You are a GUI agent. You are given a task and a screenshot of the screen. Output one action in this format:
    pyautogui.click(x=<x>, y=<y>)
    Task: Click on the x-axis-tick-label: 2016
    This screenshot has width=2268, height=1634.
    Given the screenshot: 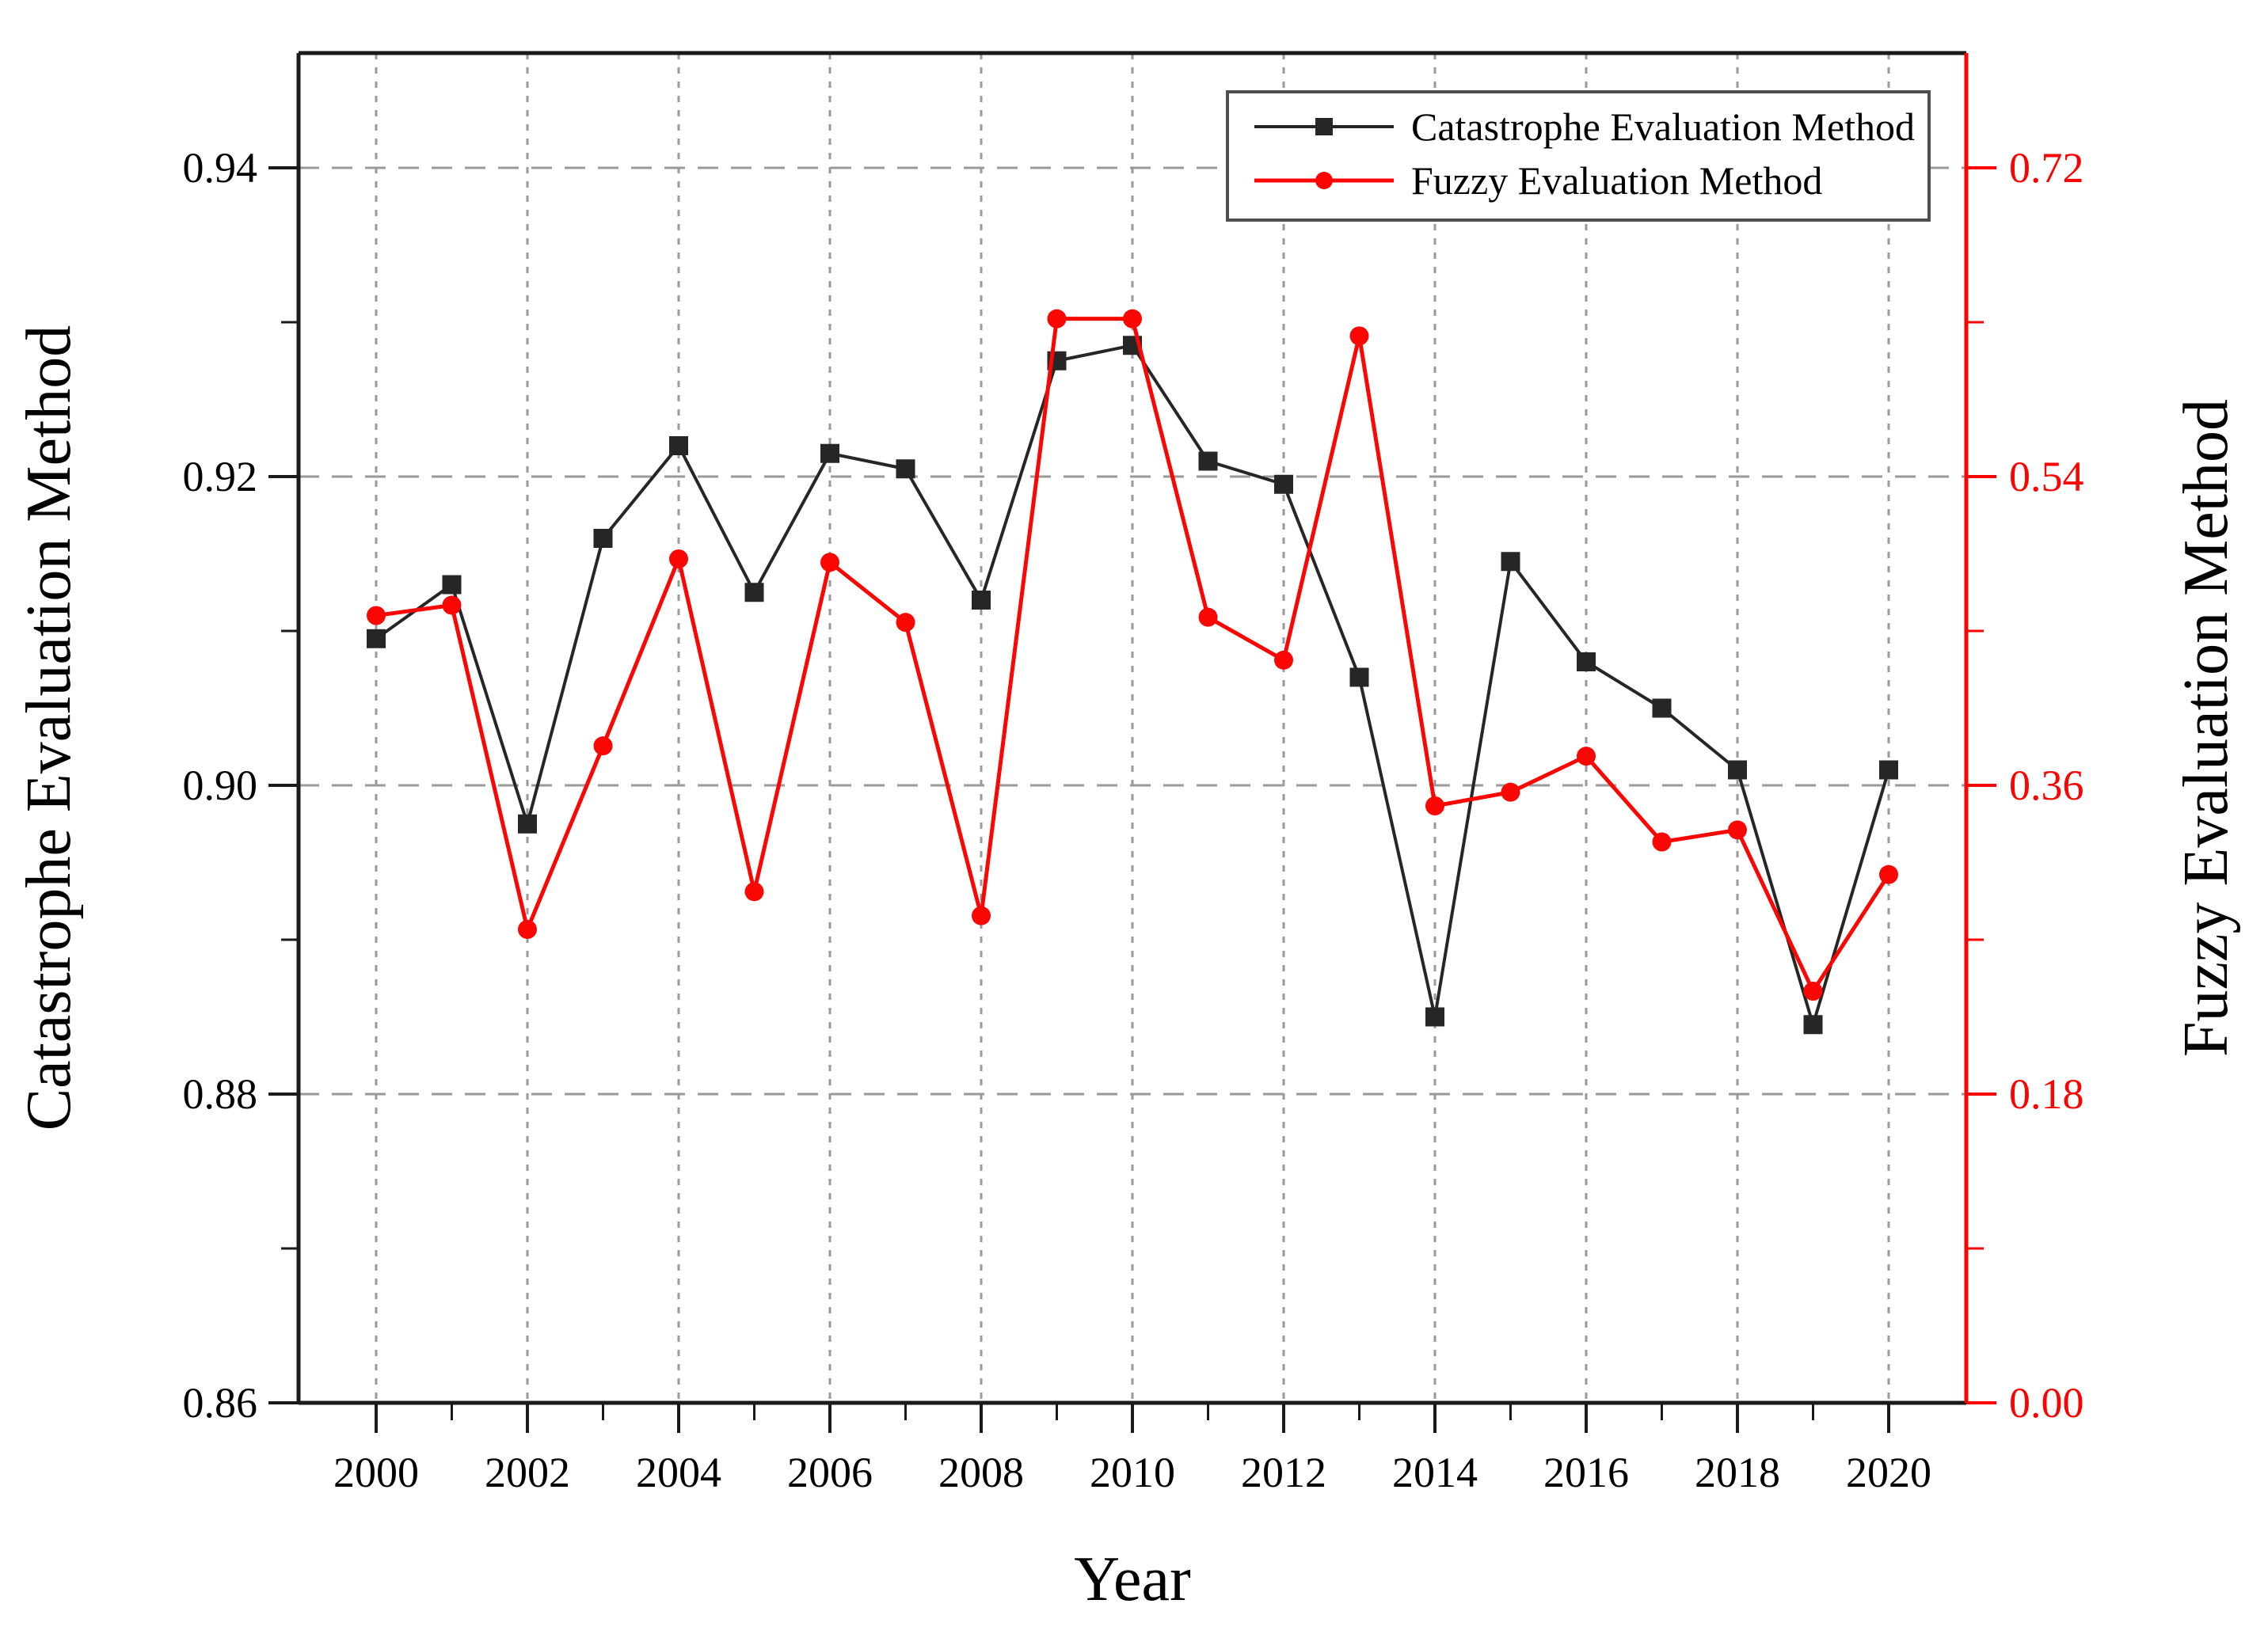 What is the action you would take?
    pyautogui.click(x=1586, y=1472)
    